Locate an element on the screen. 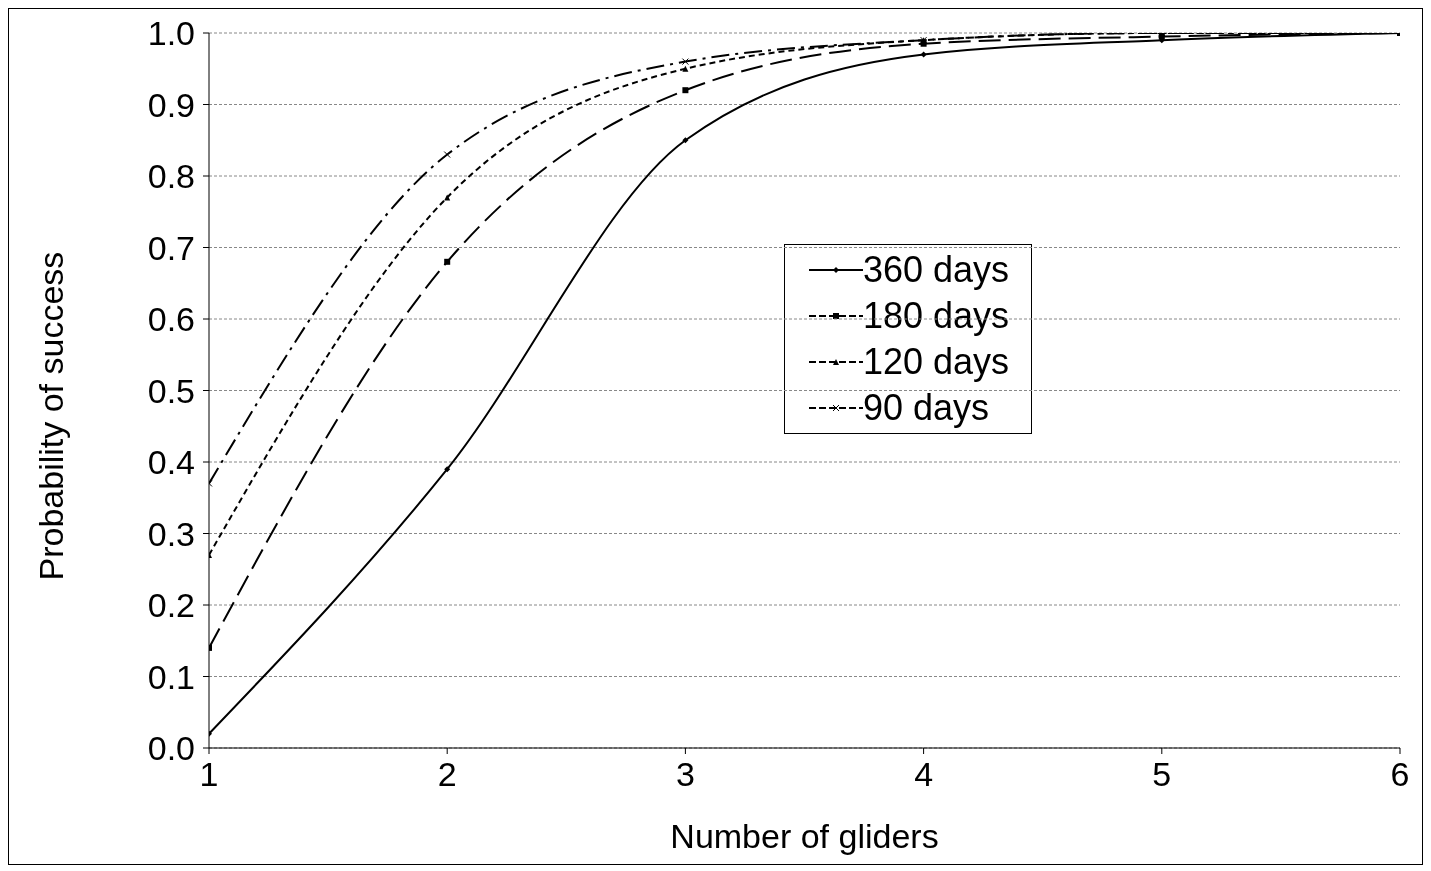 The image size is (1431, 871). y-tick-label: 0.1 is located at coordinates (171, 676).